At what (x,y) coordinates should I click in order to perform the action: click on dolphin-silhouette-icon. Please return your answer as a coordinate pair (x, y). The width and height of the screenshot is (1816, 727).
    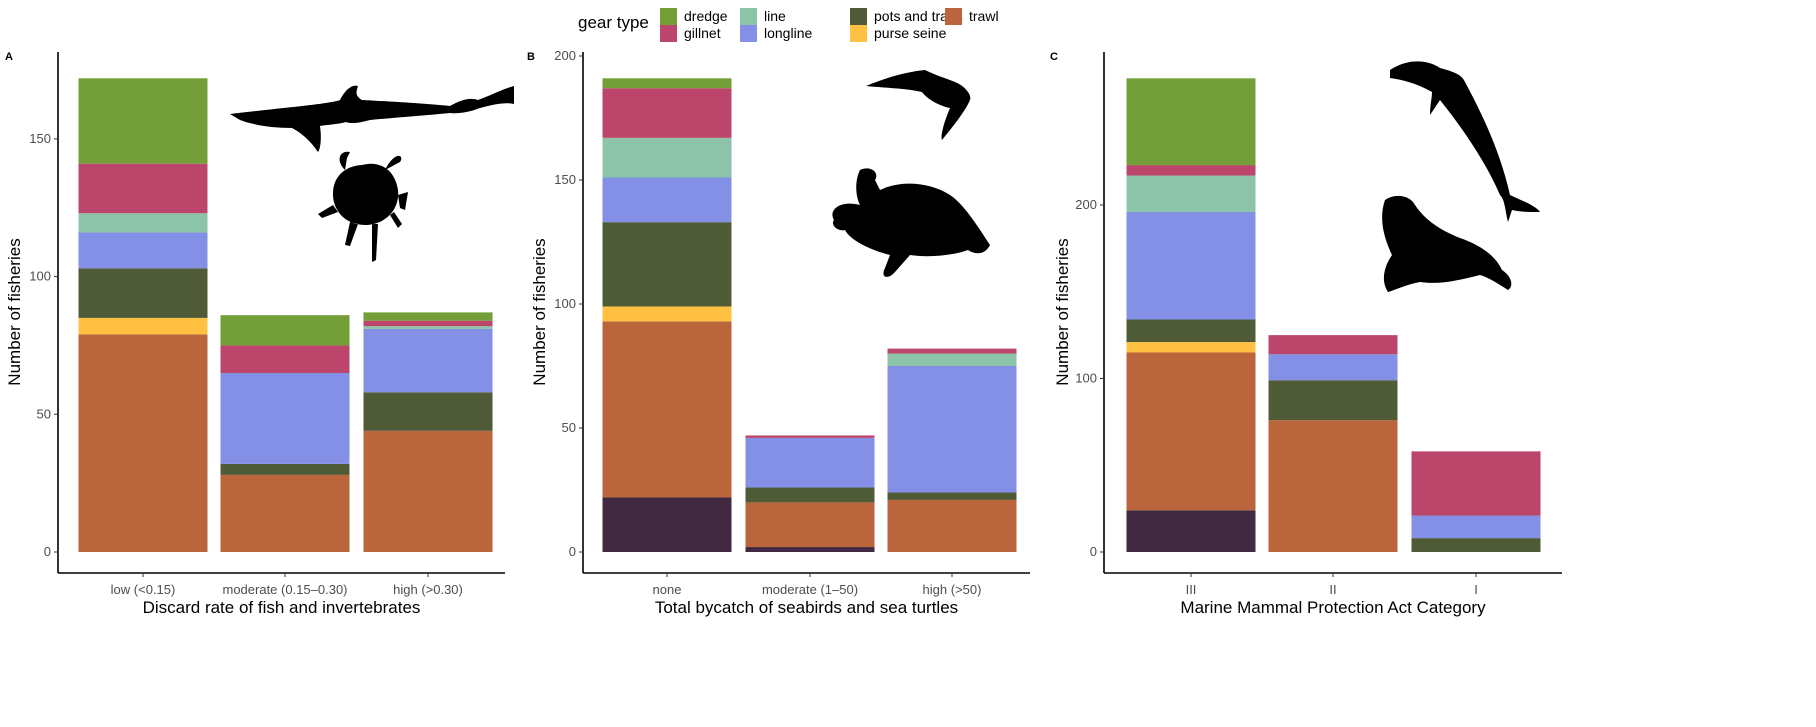
    Looking at the image, I should click on (1465, 141).